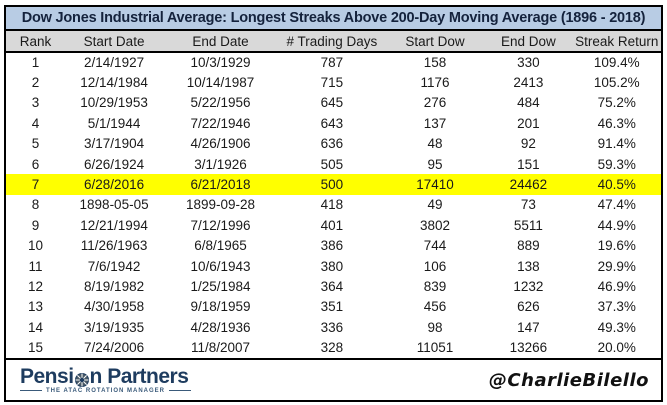  What do you see at coordinates (333, 246) in the screenshot?
I see `table-row: 10 11/26/1963 6/8/1965 386 744 889 19.6%` at bounding box center [333, 246].